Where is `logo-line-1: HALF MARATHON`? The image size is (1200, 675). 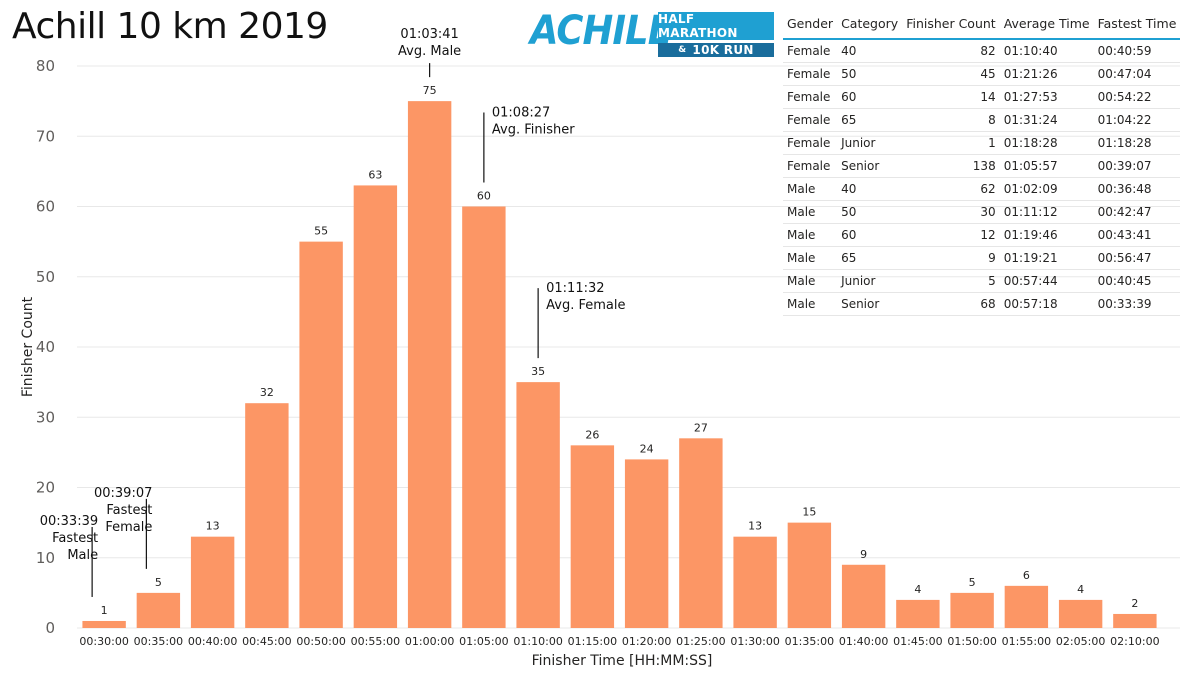
logo-line-1: HALF MARATHON is located at coordinates (716, 26).